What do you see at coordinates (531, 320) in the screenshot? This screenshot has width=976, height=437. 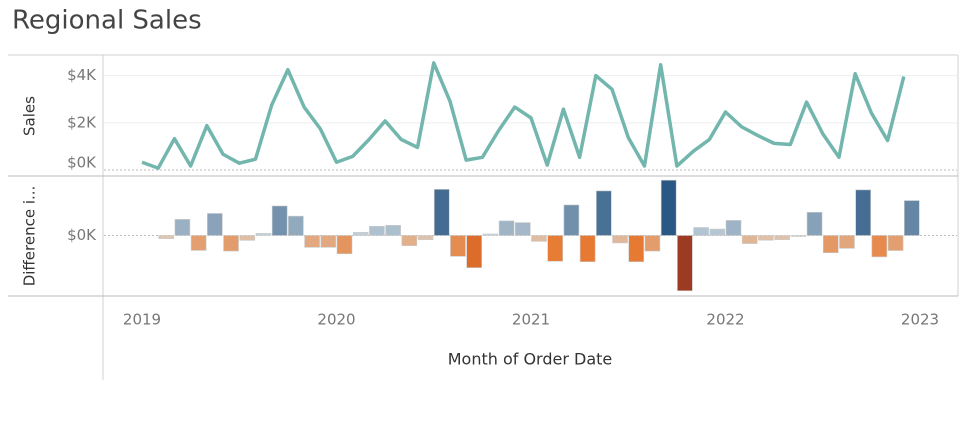 I see `x-tick-label: 2021` at bounding box center [531, 320].